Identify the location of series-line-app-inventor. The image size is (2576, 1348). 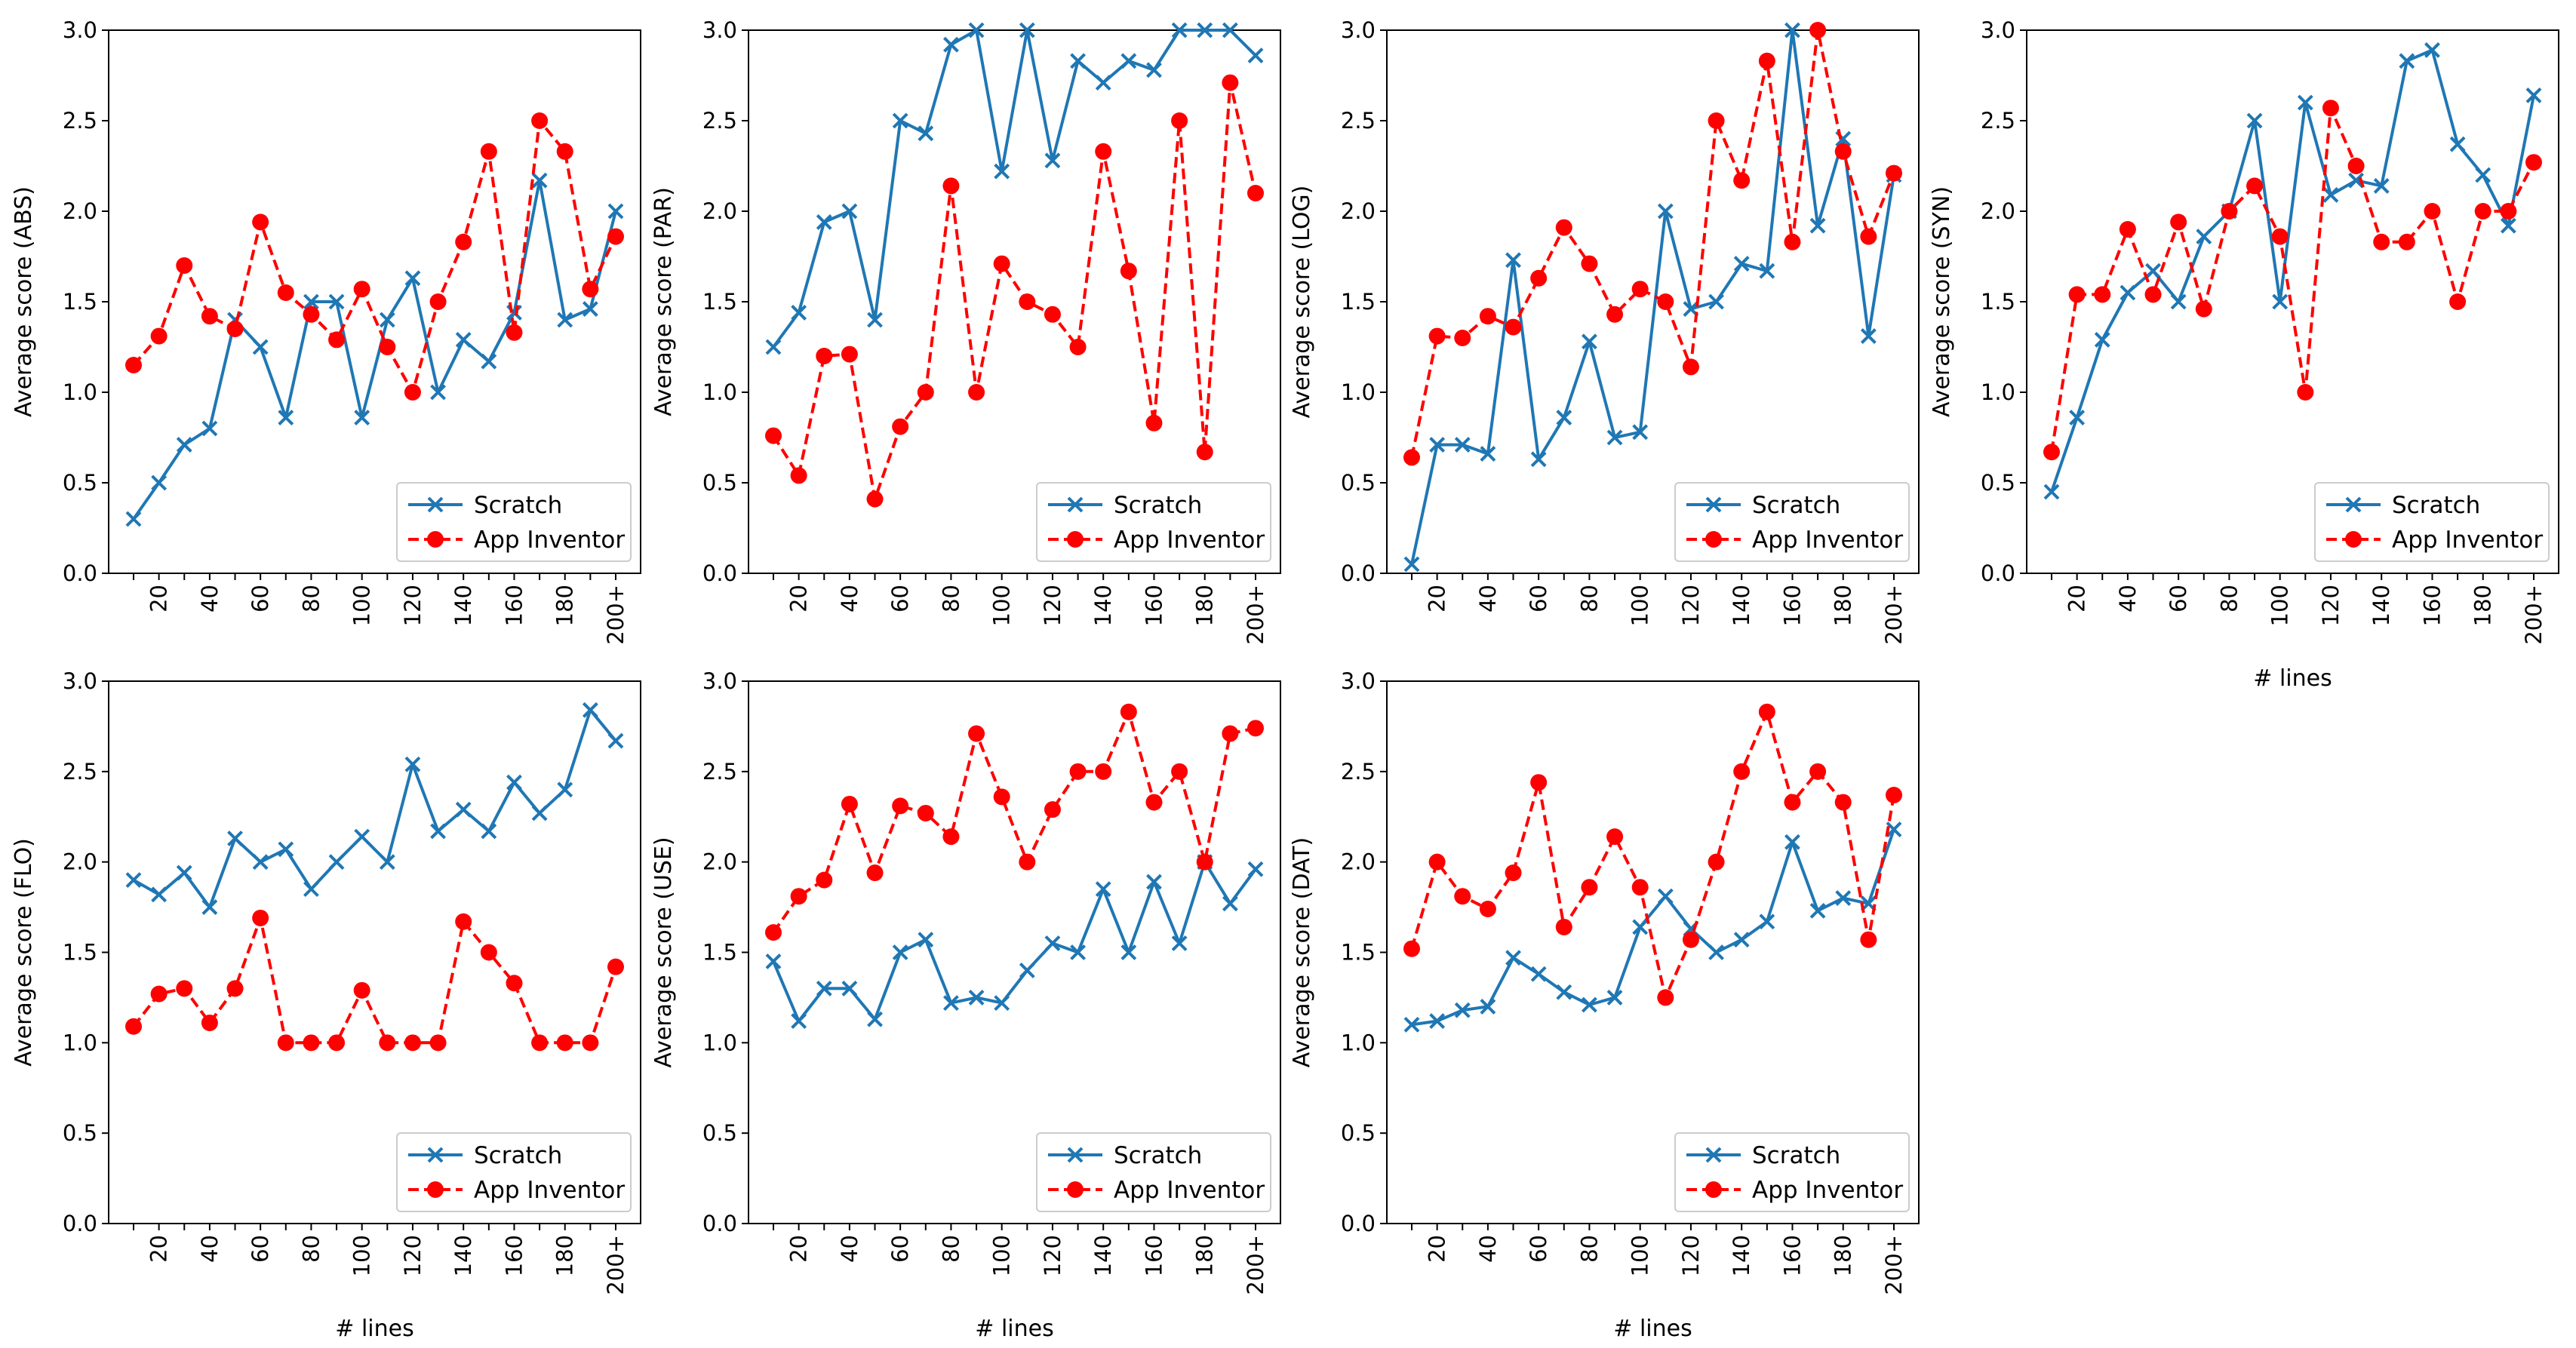
(2292, 279).